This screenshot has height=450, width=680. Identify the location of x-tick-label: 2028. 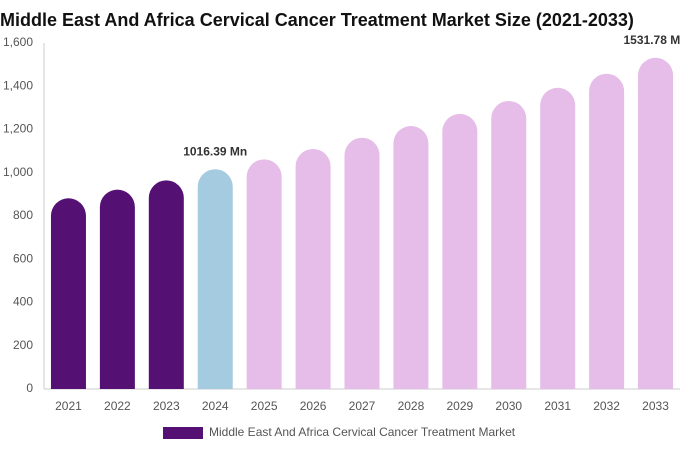
(411, 406).